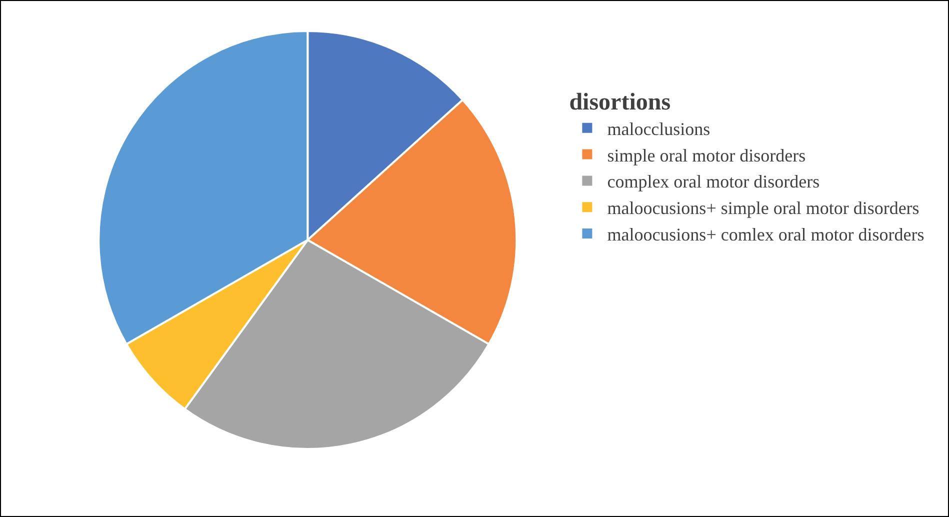 This screenshot has height=517, width=949. What do you see at coordinates (658, 128) in the screenshot?
I see `legend-label: malocclusions` at bounding box center [658, 128].